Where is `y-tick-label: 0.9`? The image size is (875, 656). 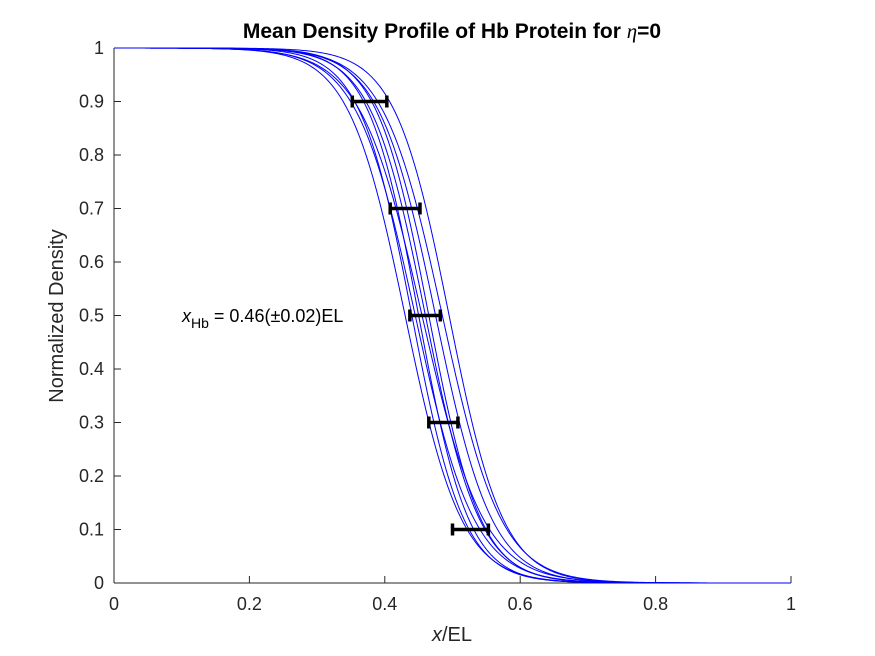
y-tick-label: 0.9 is located at coordinates (91, 102).